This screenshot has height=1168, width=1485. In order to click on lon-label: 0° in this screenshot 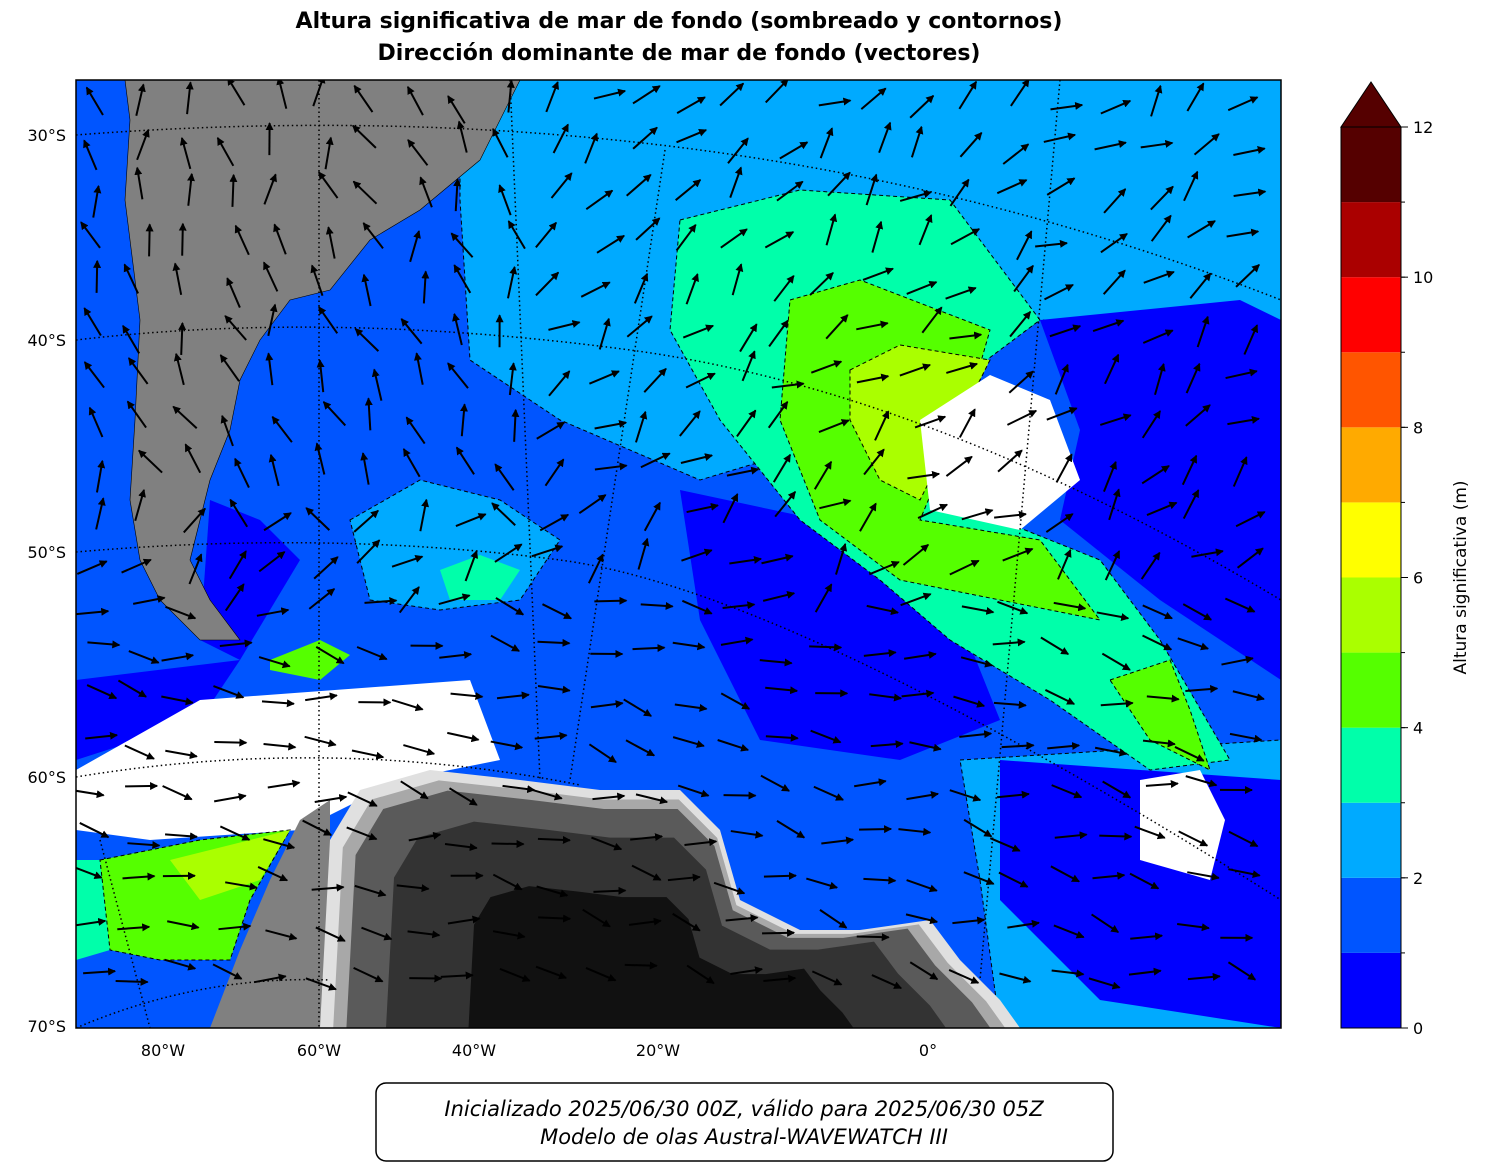, I will do `click(928, 1050)`.